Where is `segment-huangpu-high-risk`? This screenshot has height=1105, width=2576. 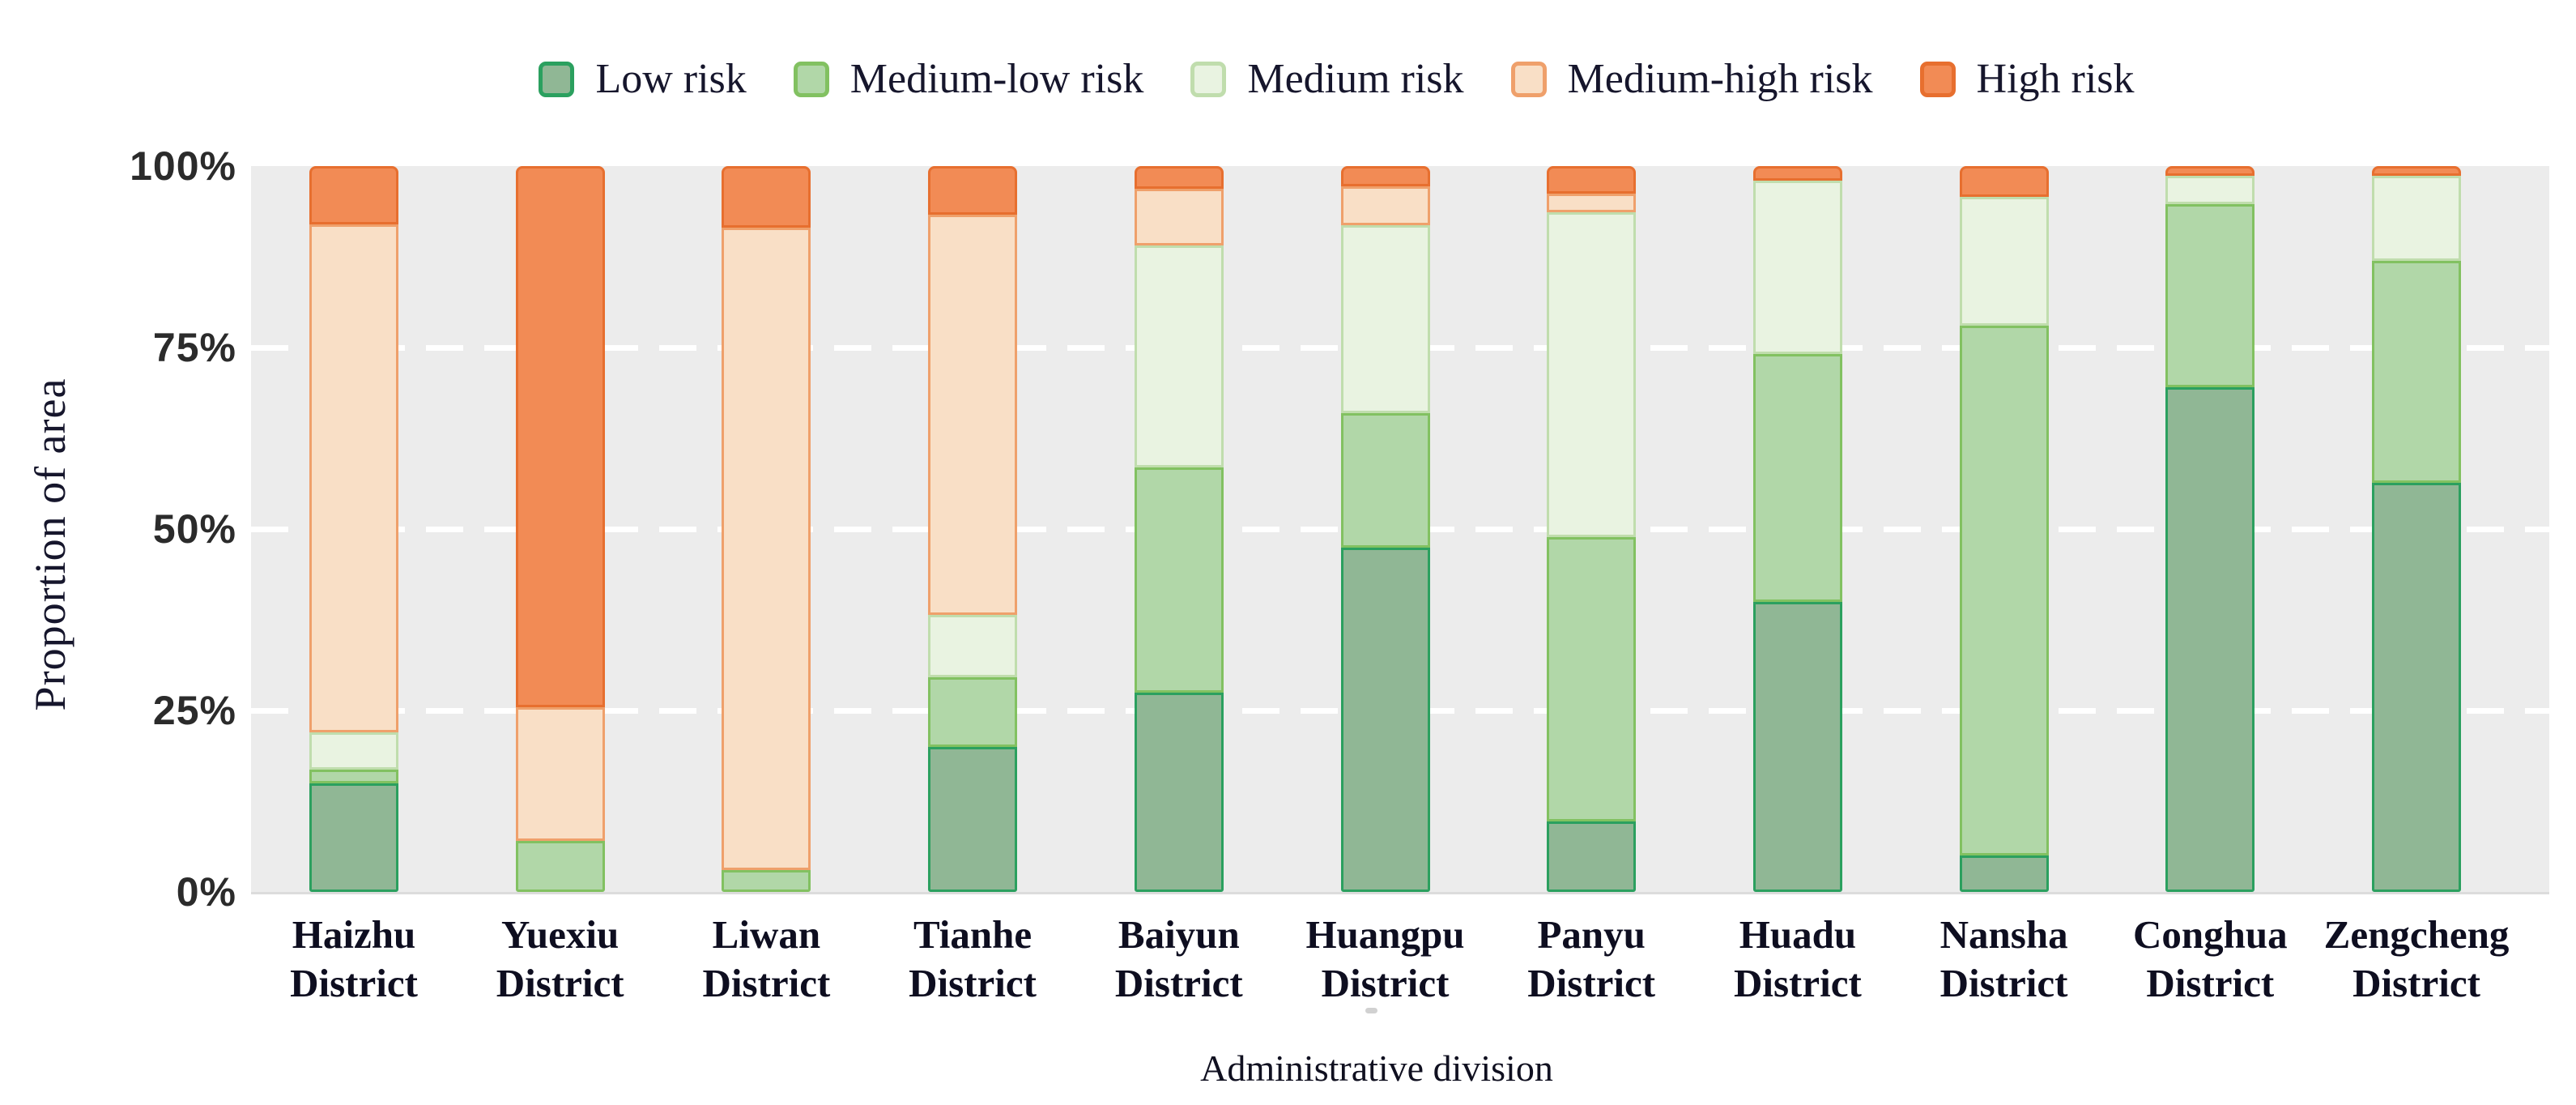
segment-huangpu-high-risk is located at coordinates (1385, 176).